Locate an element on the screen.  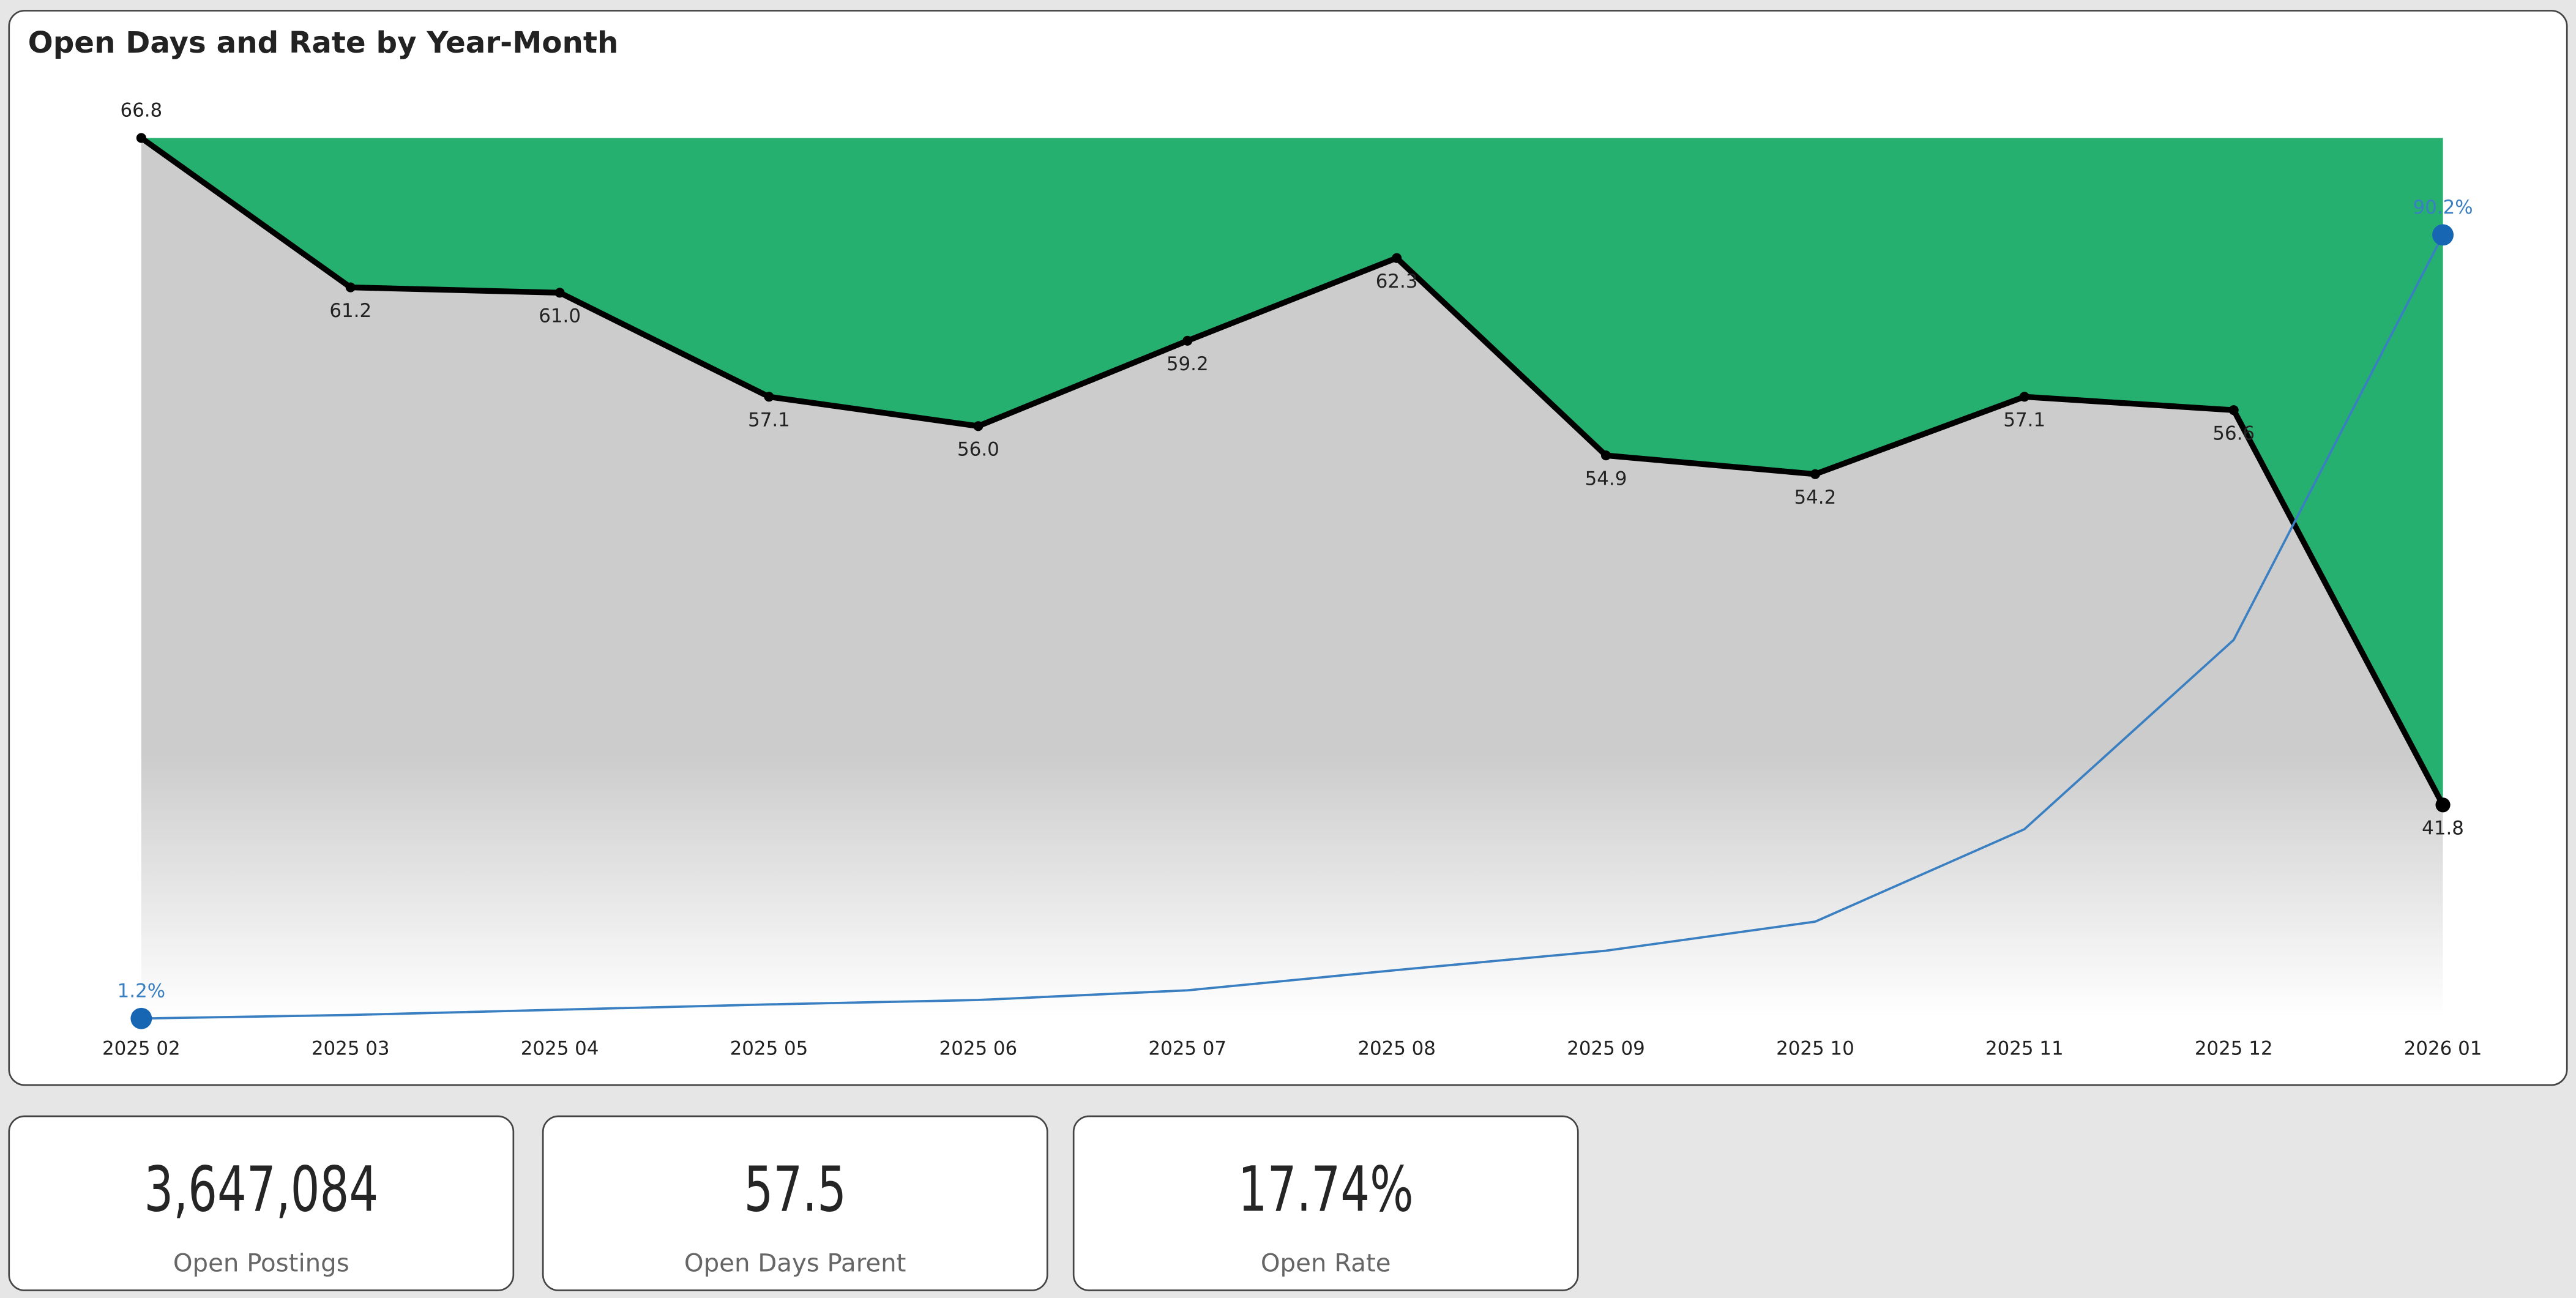
kpi-card-open-days-parent: 57.5 Open Days Parent is located at coordinates (795, 1203).